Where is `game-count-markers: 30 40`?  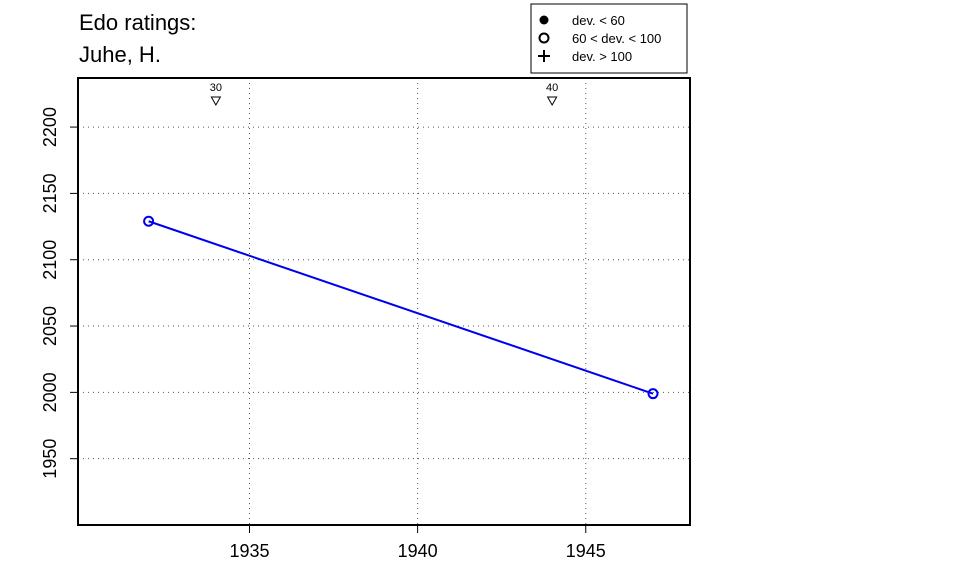
game-count-markers: 30 40 is located at coordinates (384, 94).